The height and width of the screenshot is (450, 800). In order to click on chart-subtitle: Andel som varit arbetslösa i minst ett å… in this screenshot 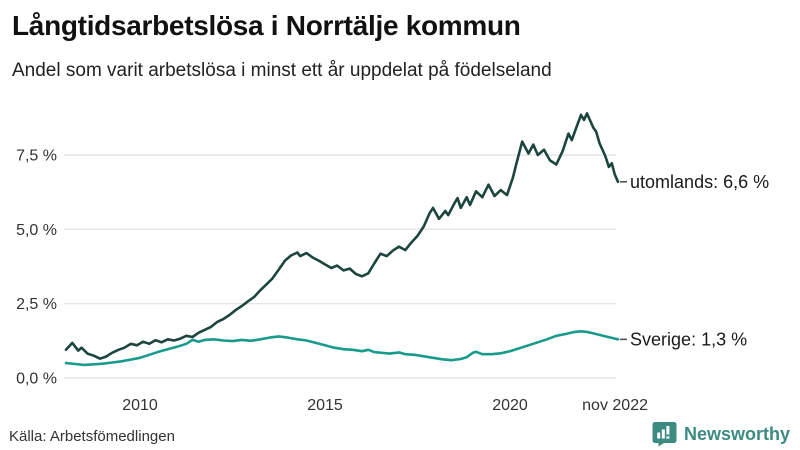, I will do `click(282, 70)`.